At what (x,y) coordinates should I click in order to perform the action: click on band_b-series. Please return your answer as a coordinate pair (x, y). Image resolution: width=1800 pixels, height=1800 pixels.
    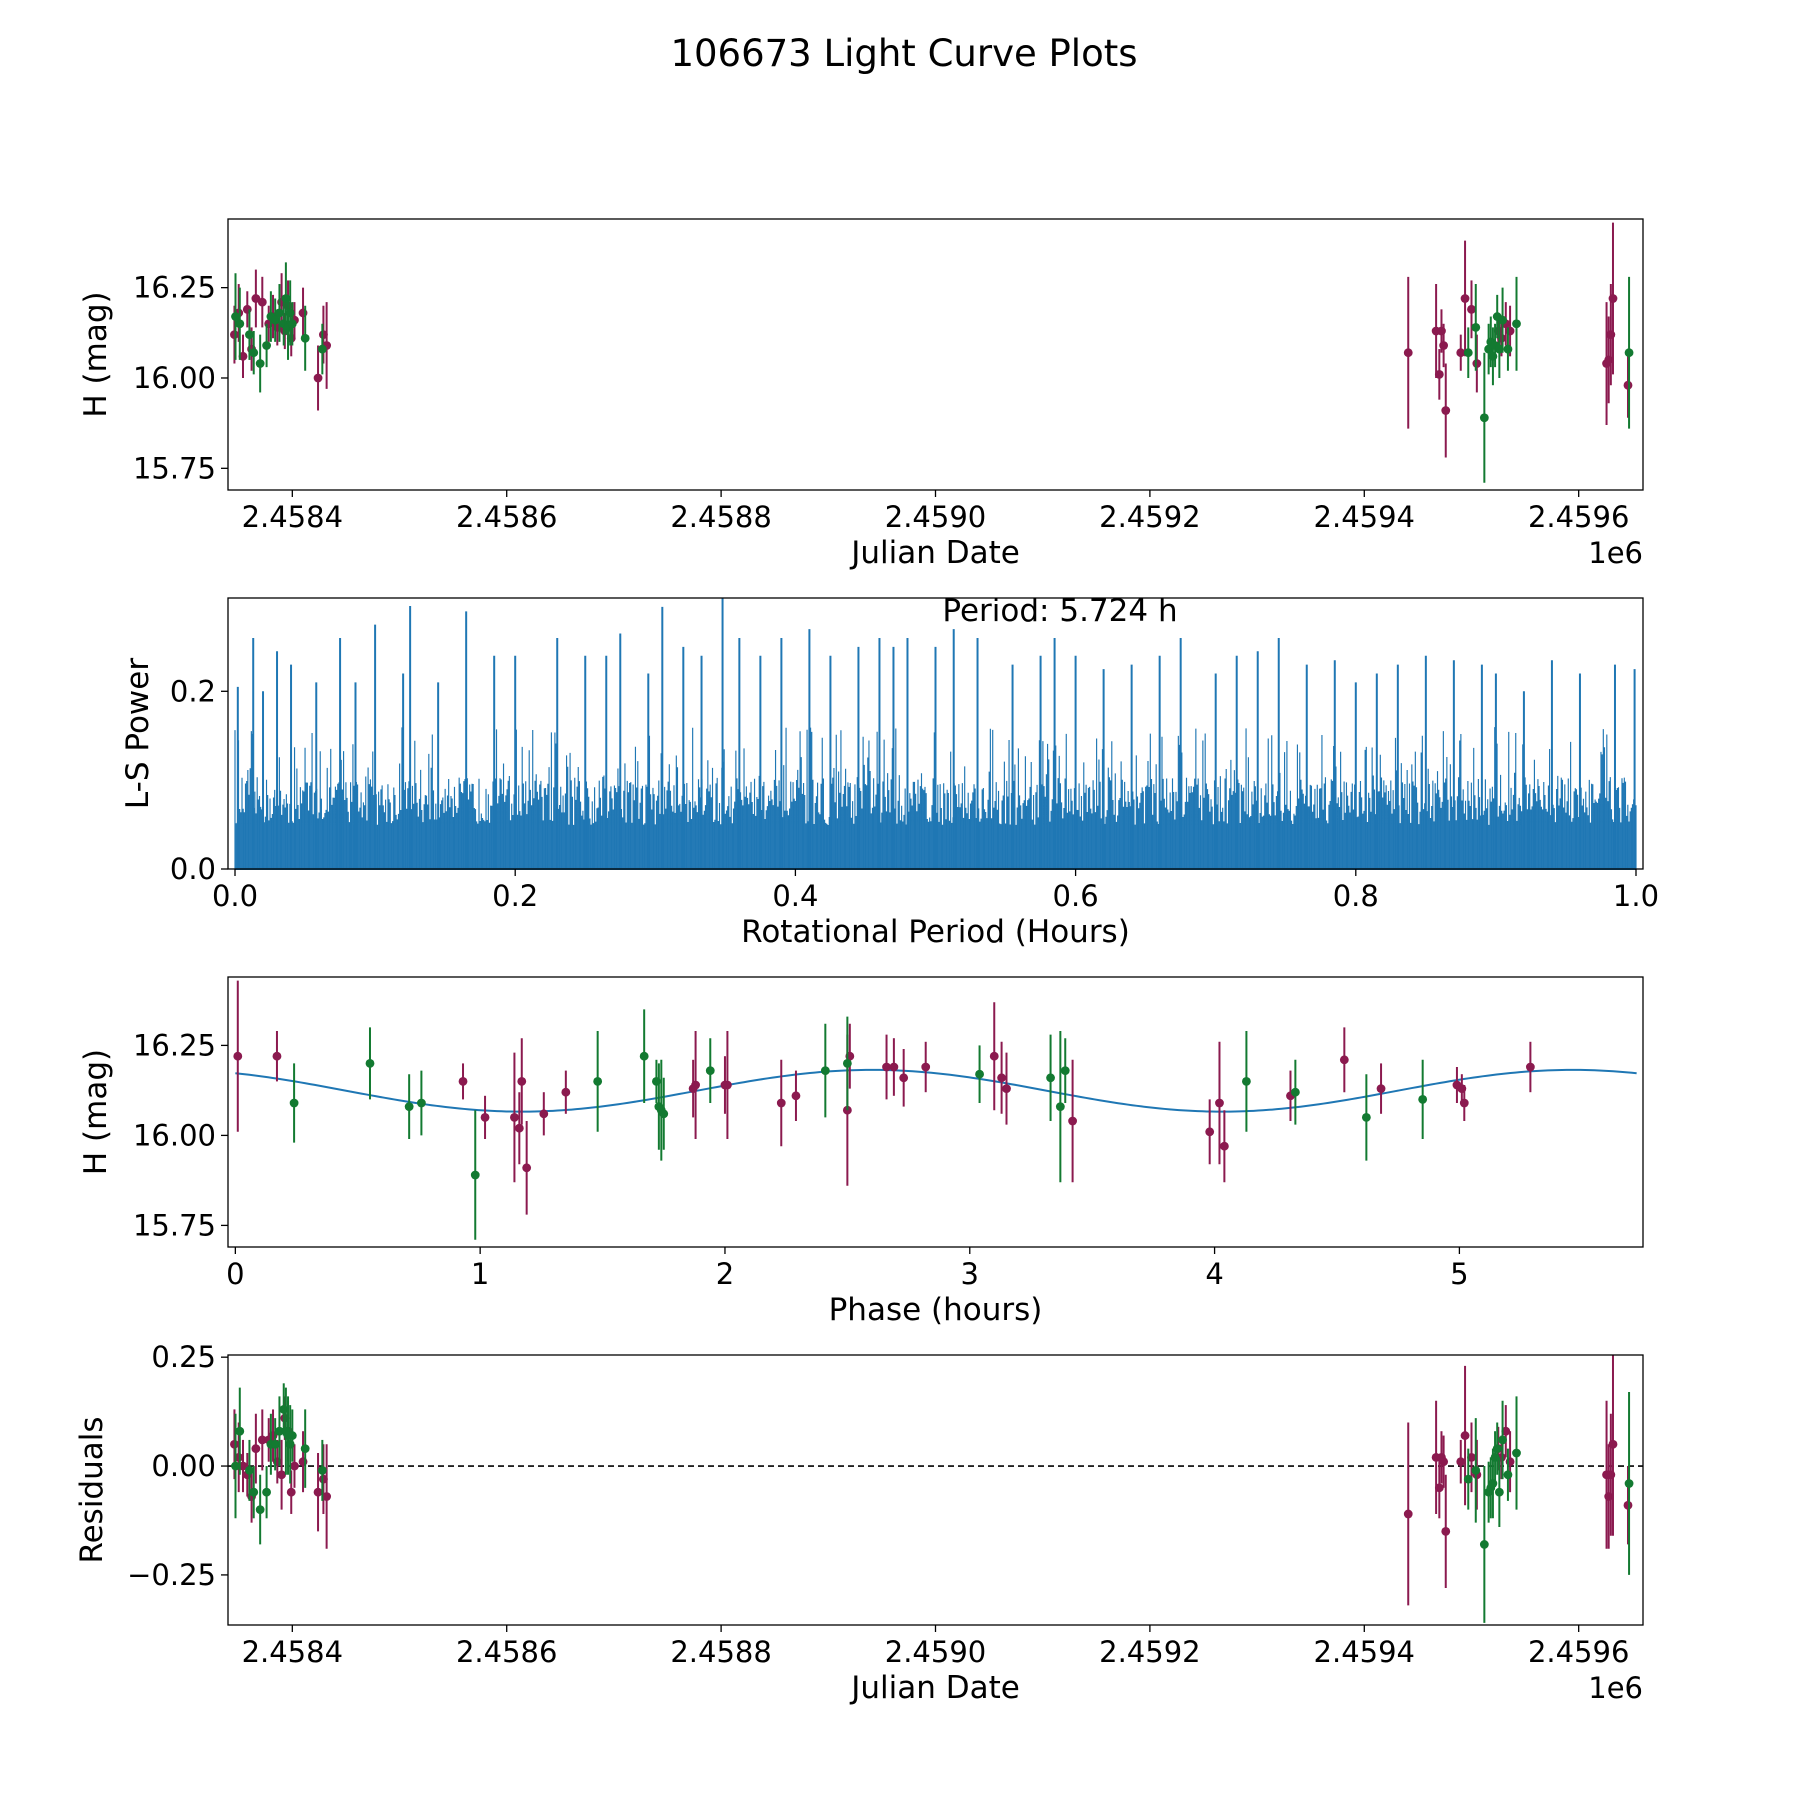
    Looking at the image, I should click on (932, 1503).